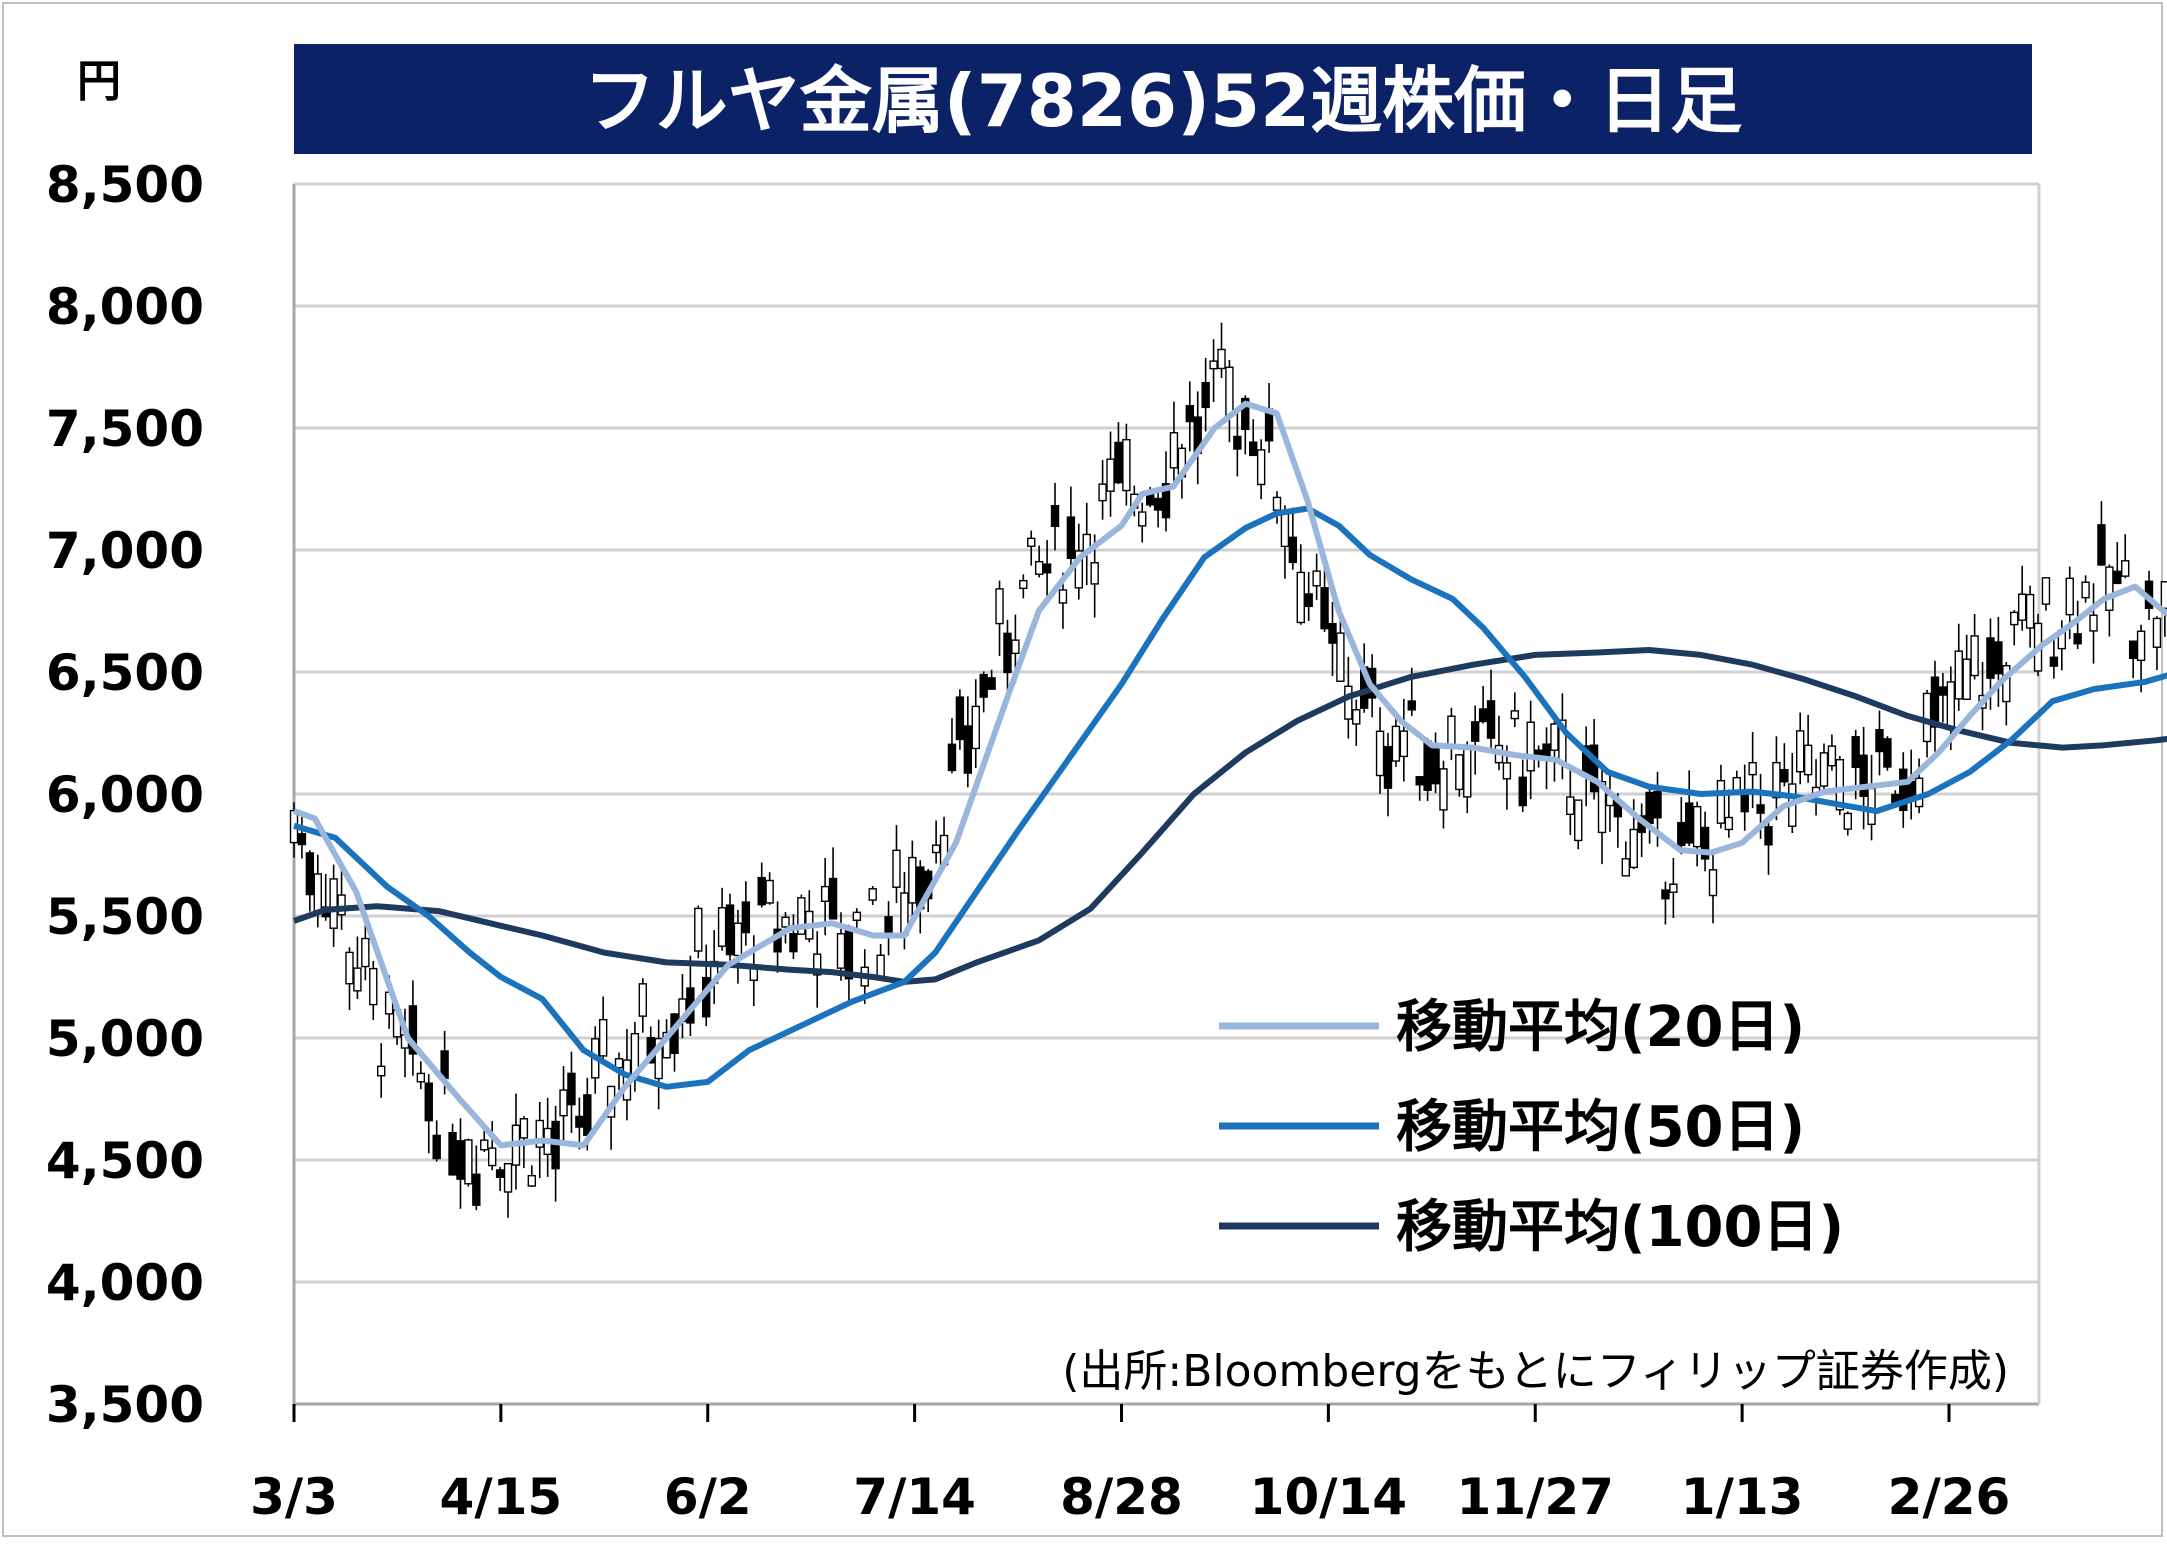 Image resolution: width=2167 pixels, height=1545 pixels. Describe the element at coordinates (125, 673) in the screenshot. I see `y-tick-label: 6,500` at that location.